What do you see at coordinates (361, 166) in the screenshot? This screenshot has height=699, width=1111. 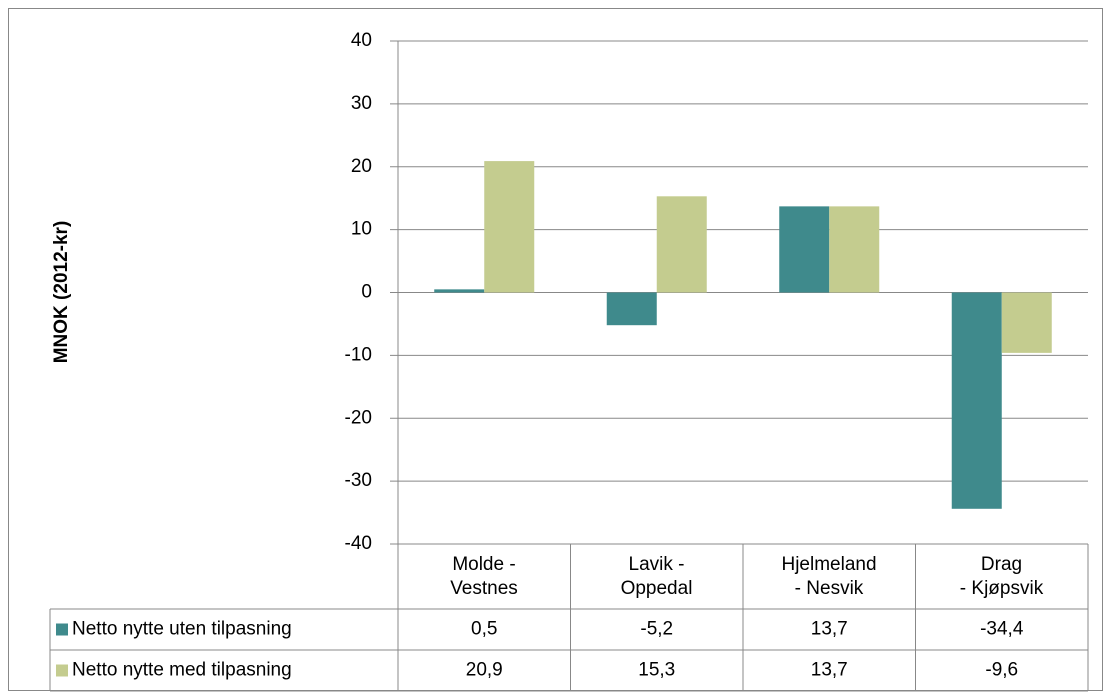 I see `y-tick-label: 20` at bounding box center [361, 166].